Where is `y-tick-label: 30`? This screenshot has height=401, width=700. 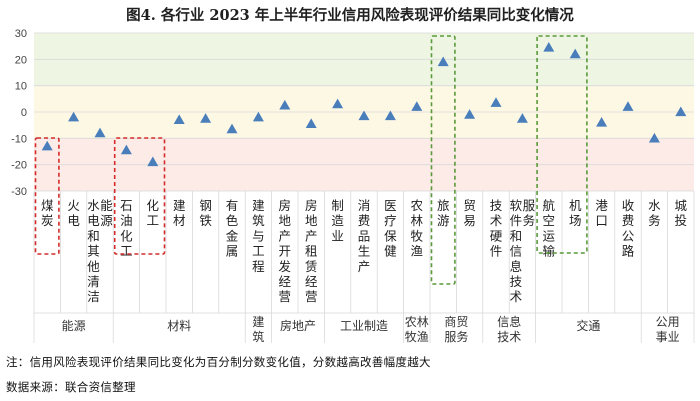 y-tick-label: 30 is located at coordinates (21, 34).